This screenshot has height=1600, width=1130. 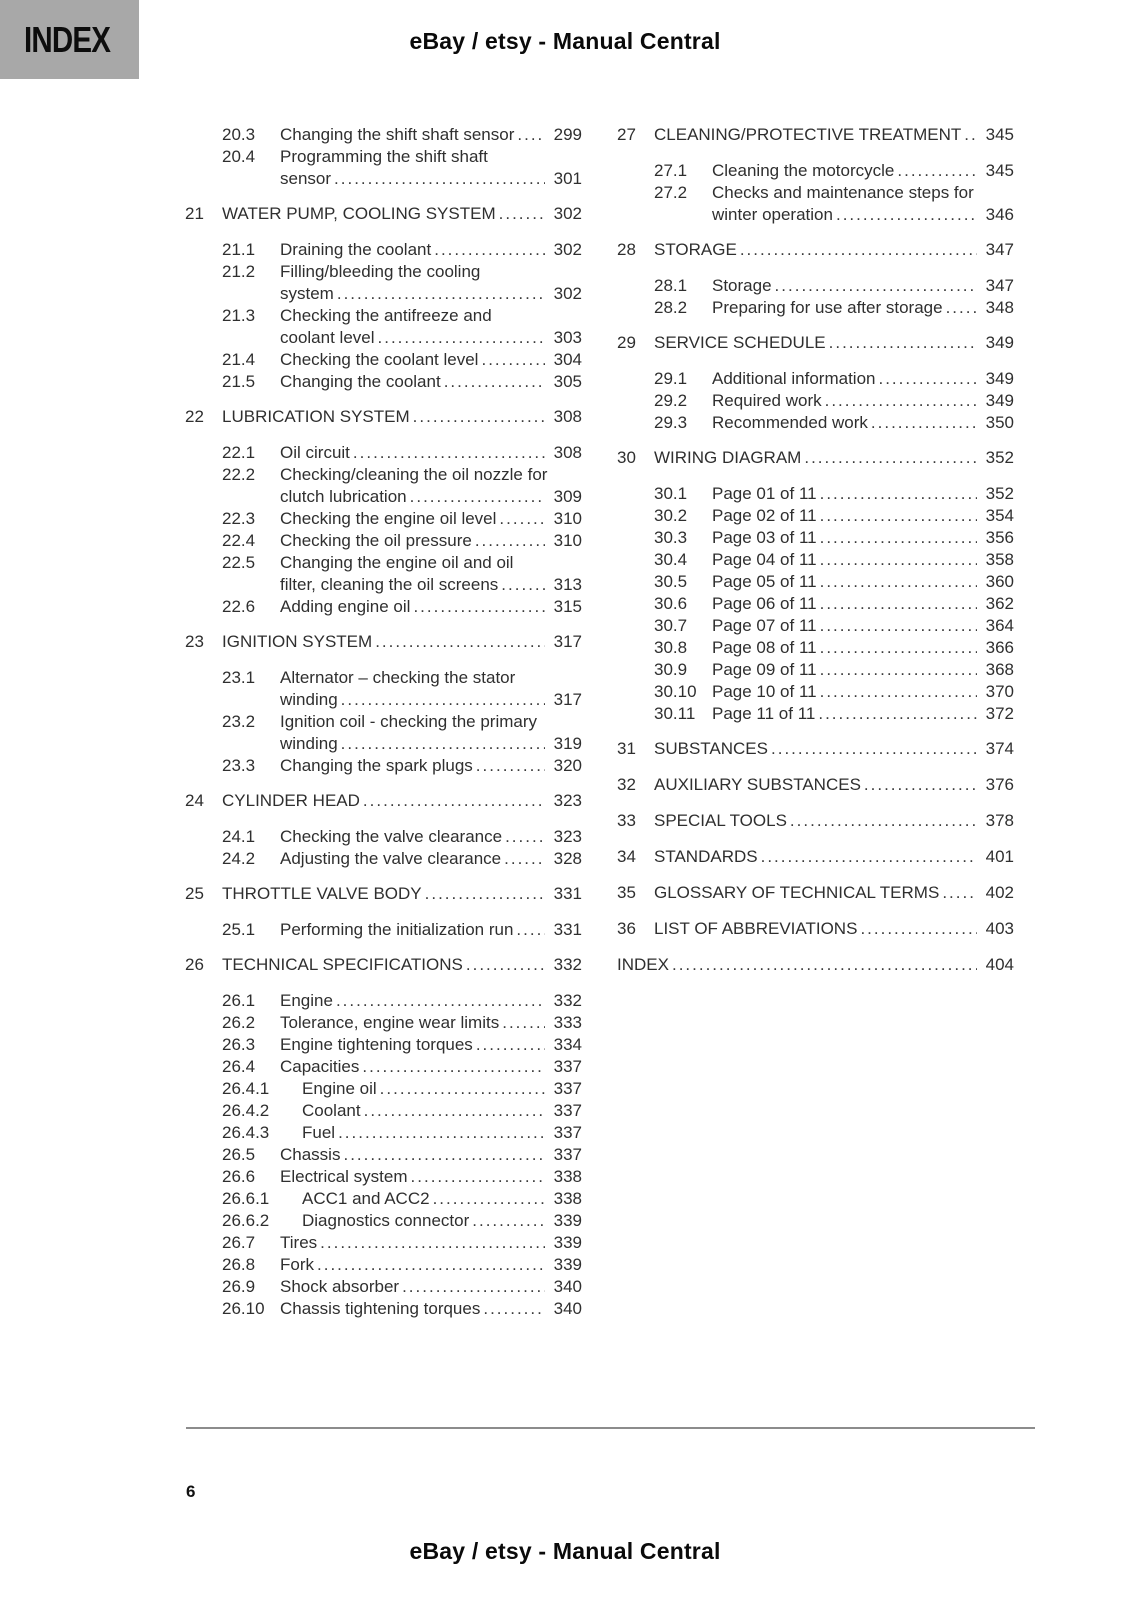 I want to click on toc-entry: 30.4 Page 04 of 11 358, so click(x=834, y=560).